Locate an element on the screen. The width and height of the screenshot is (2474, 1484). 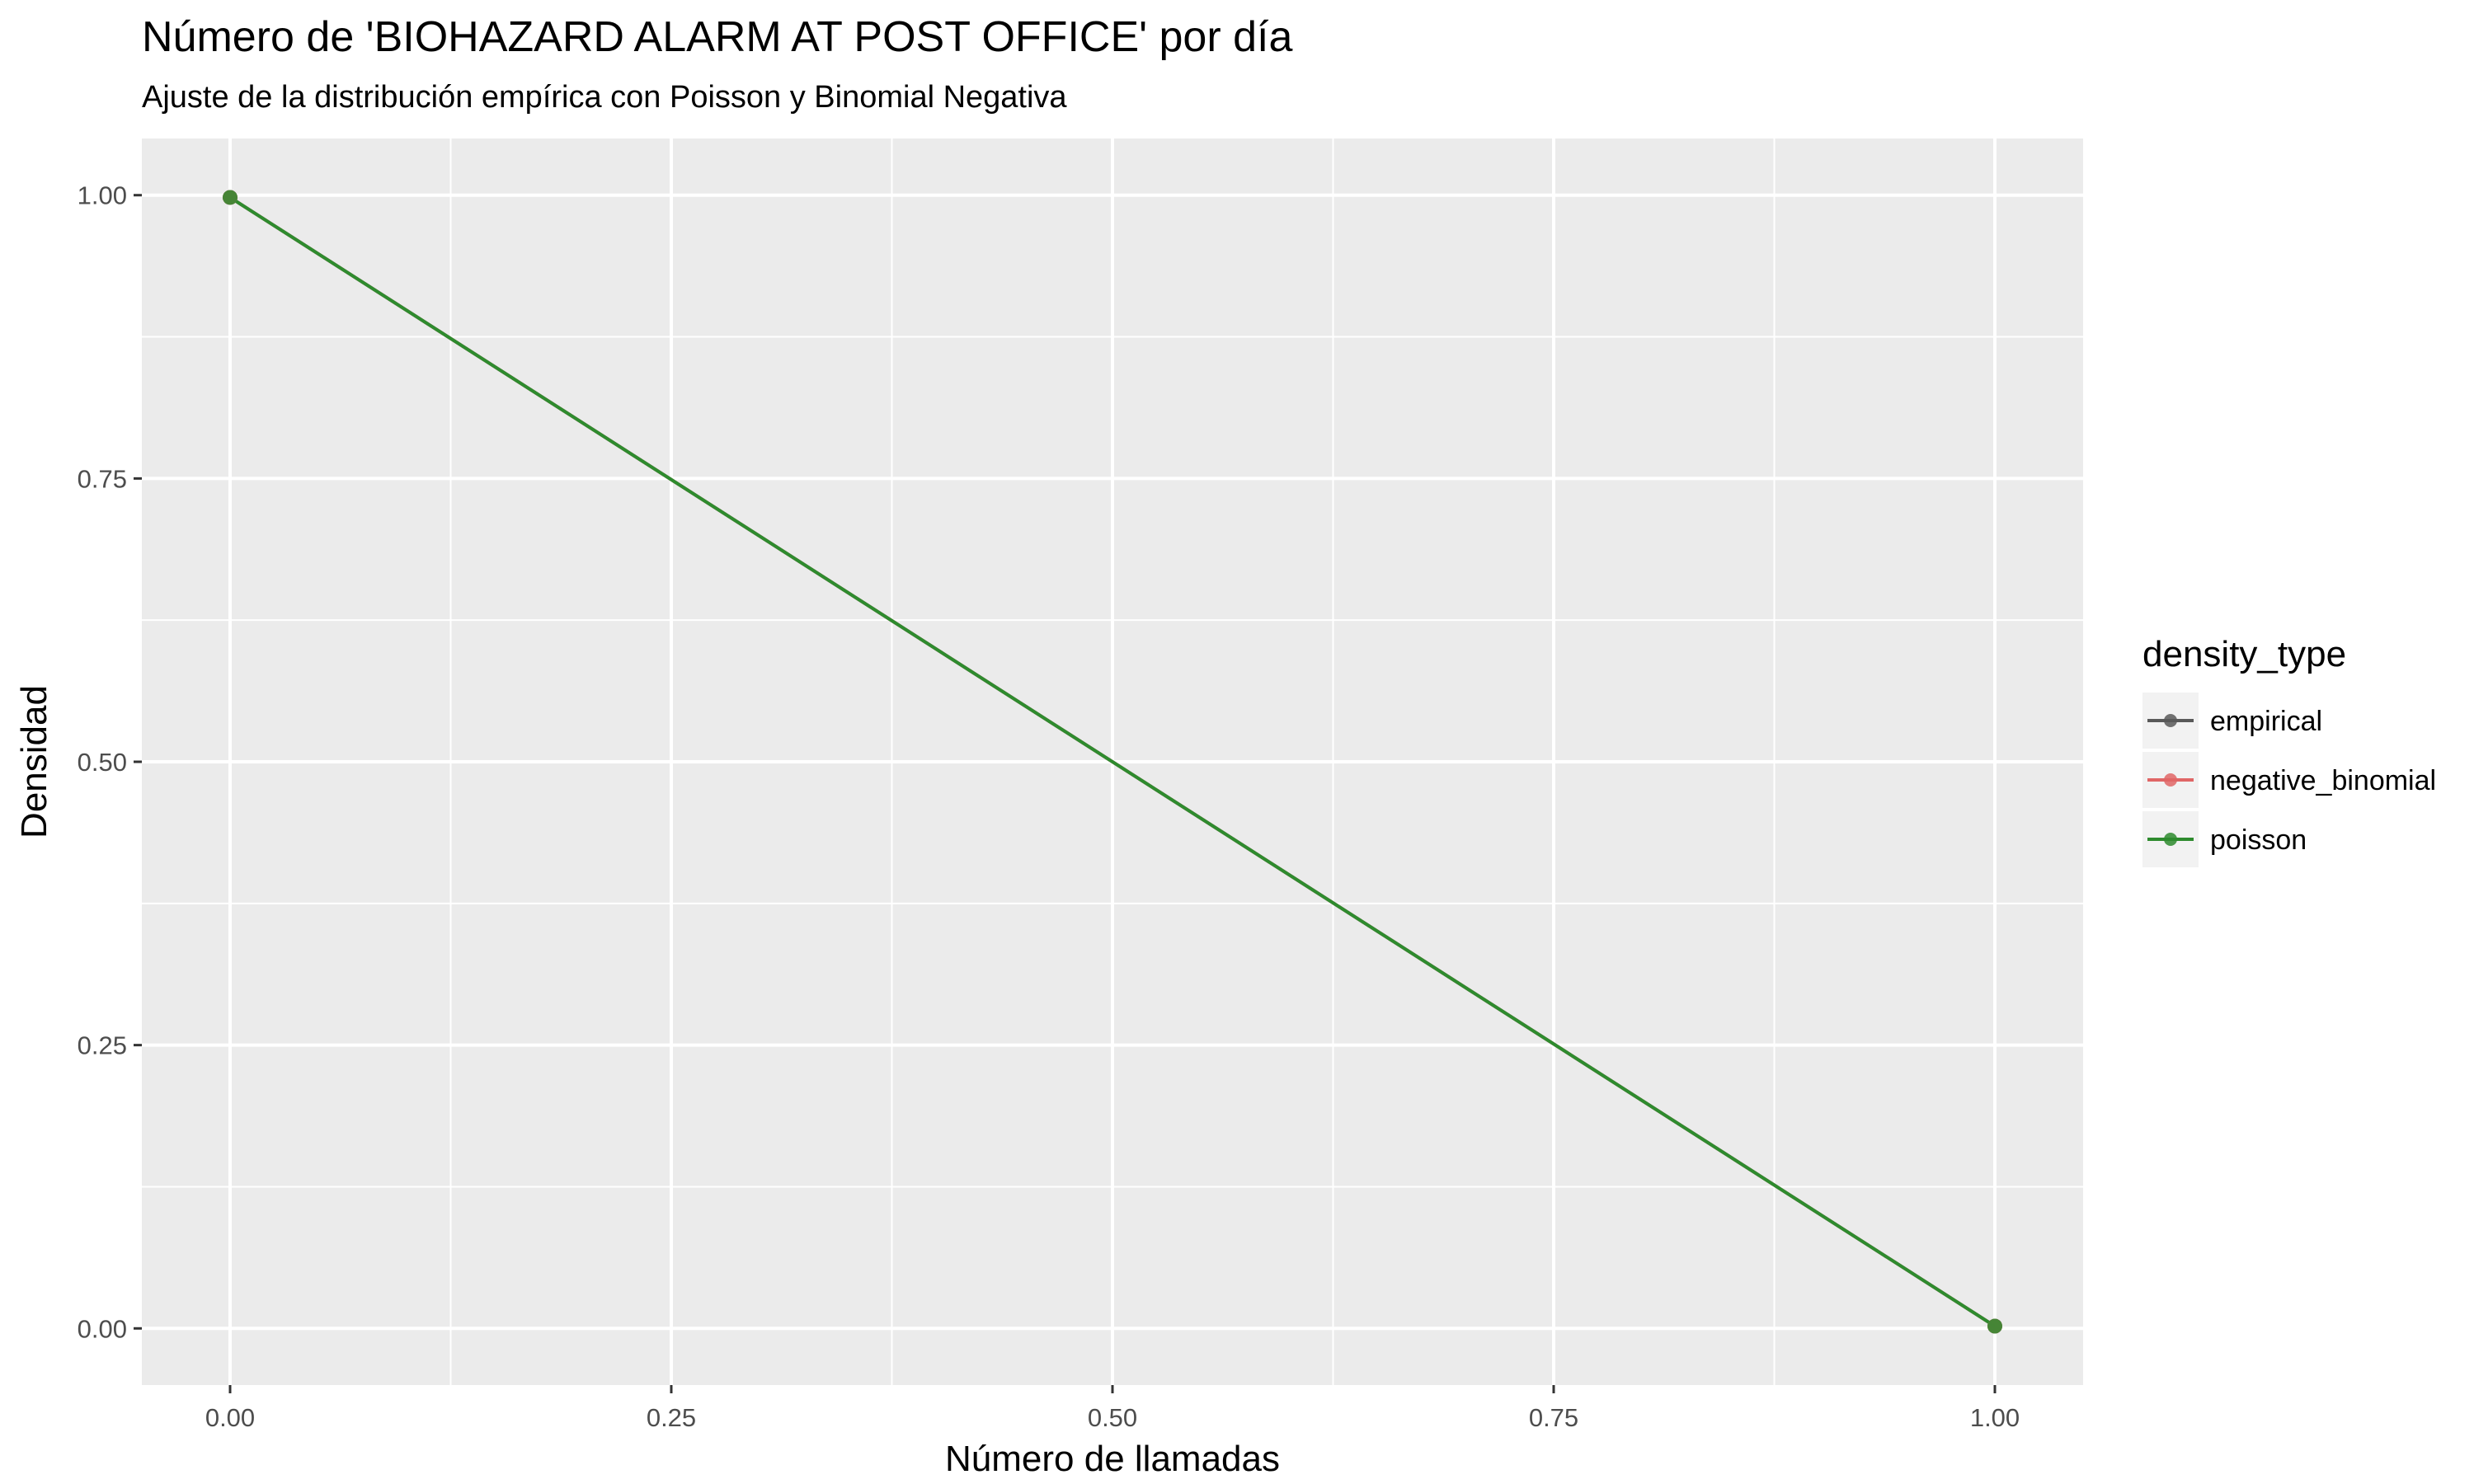
y-axis: 0.00 0.25 0.50 0.75 1.00 is located at coordinates (110, 762).